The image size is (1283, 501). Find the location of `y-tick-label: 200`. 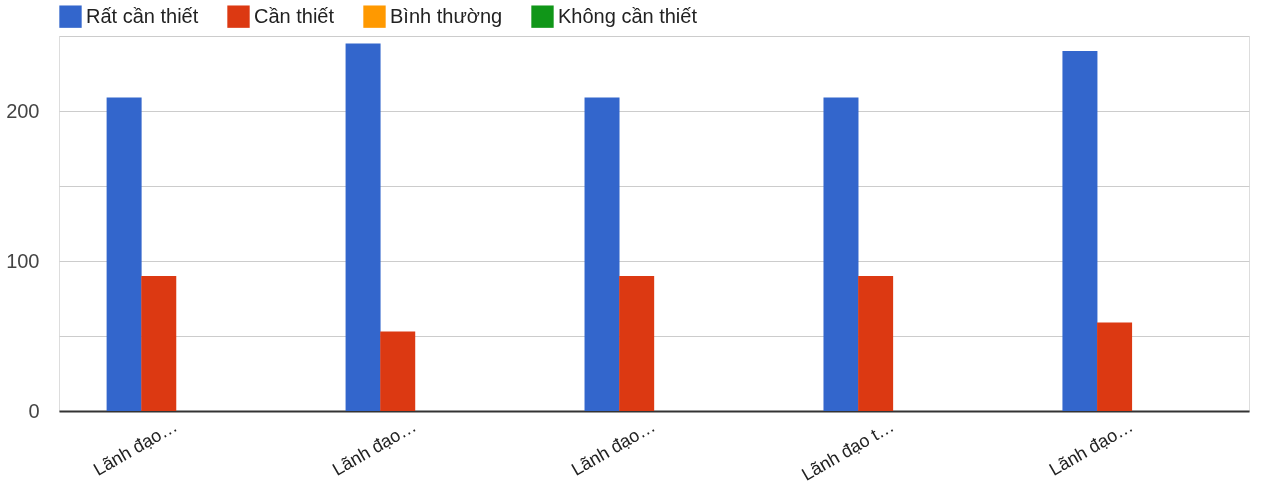

y-tick-label: 200 is located at coordinates (23, 110).